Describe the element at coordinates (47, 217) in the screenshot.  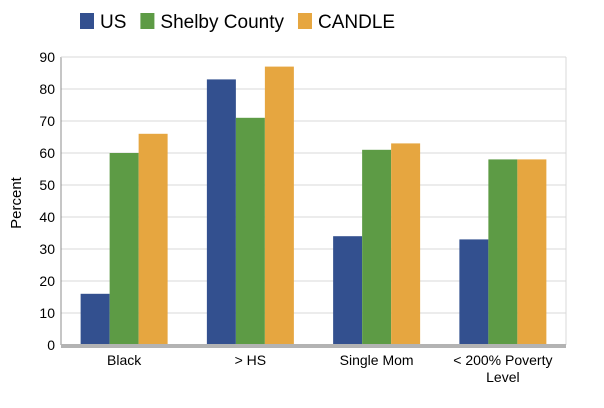
I see `y-tick-label: 40` at that location.